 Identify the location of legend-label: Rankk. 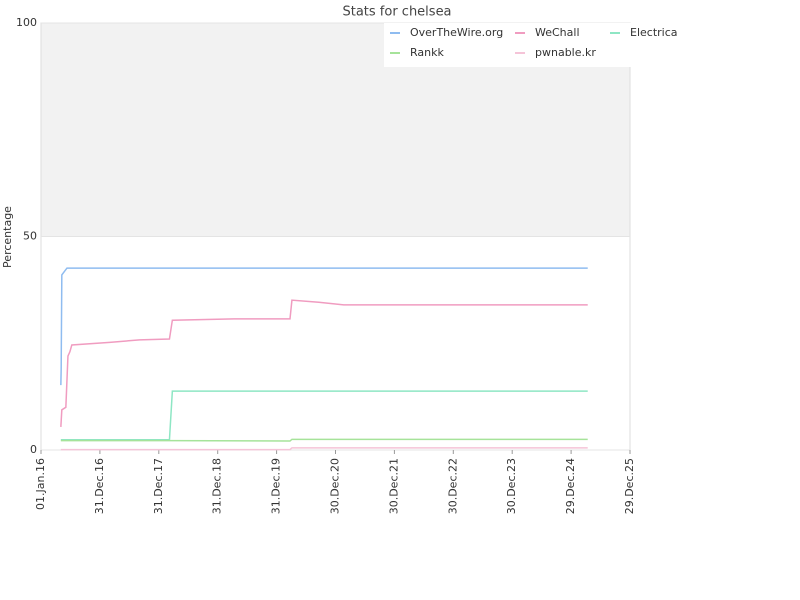
(427, 52).